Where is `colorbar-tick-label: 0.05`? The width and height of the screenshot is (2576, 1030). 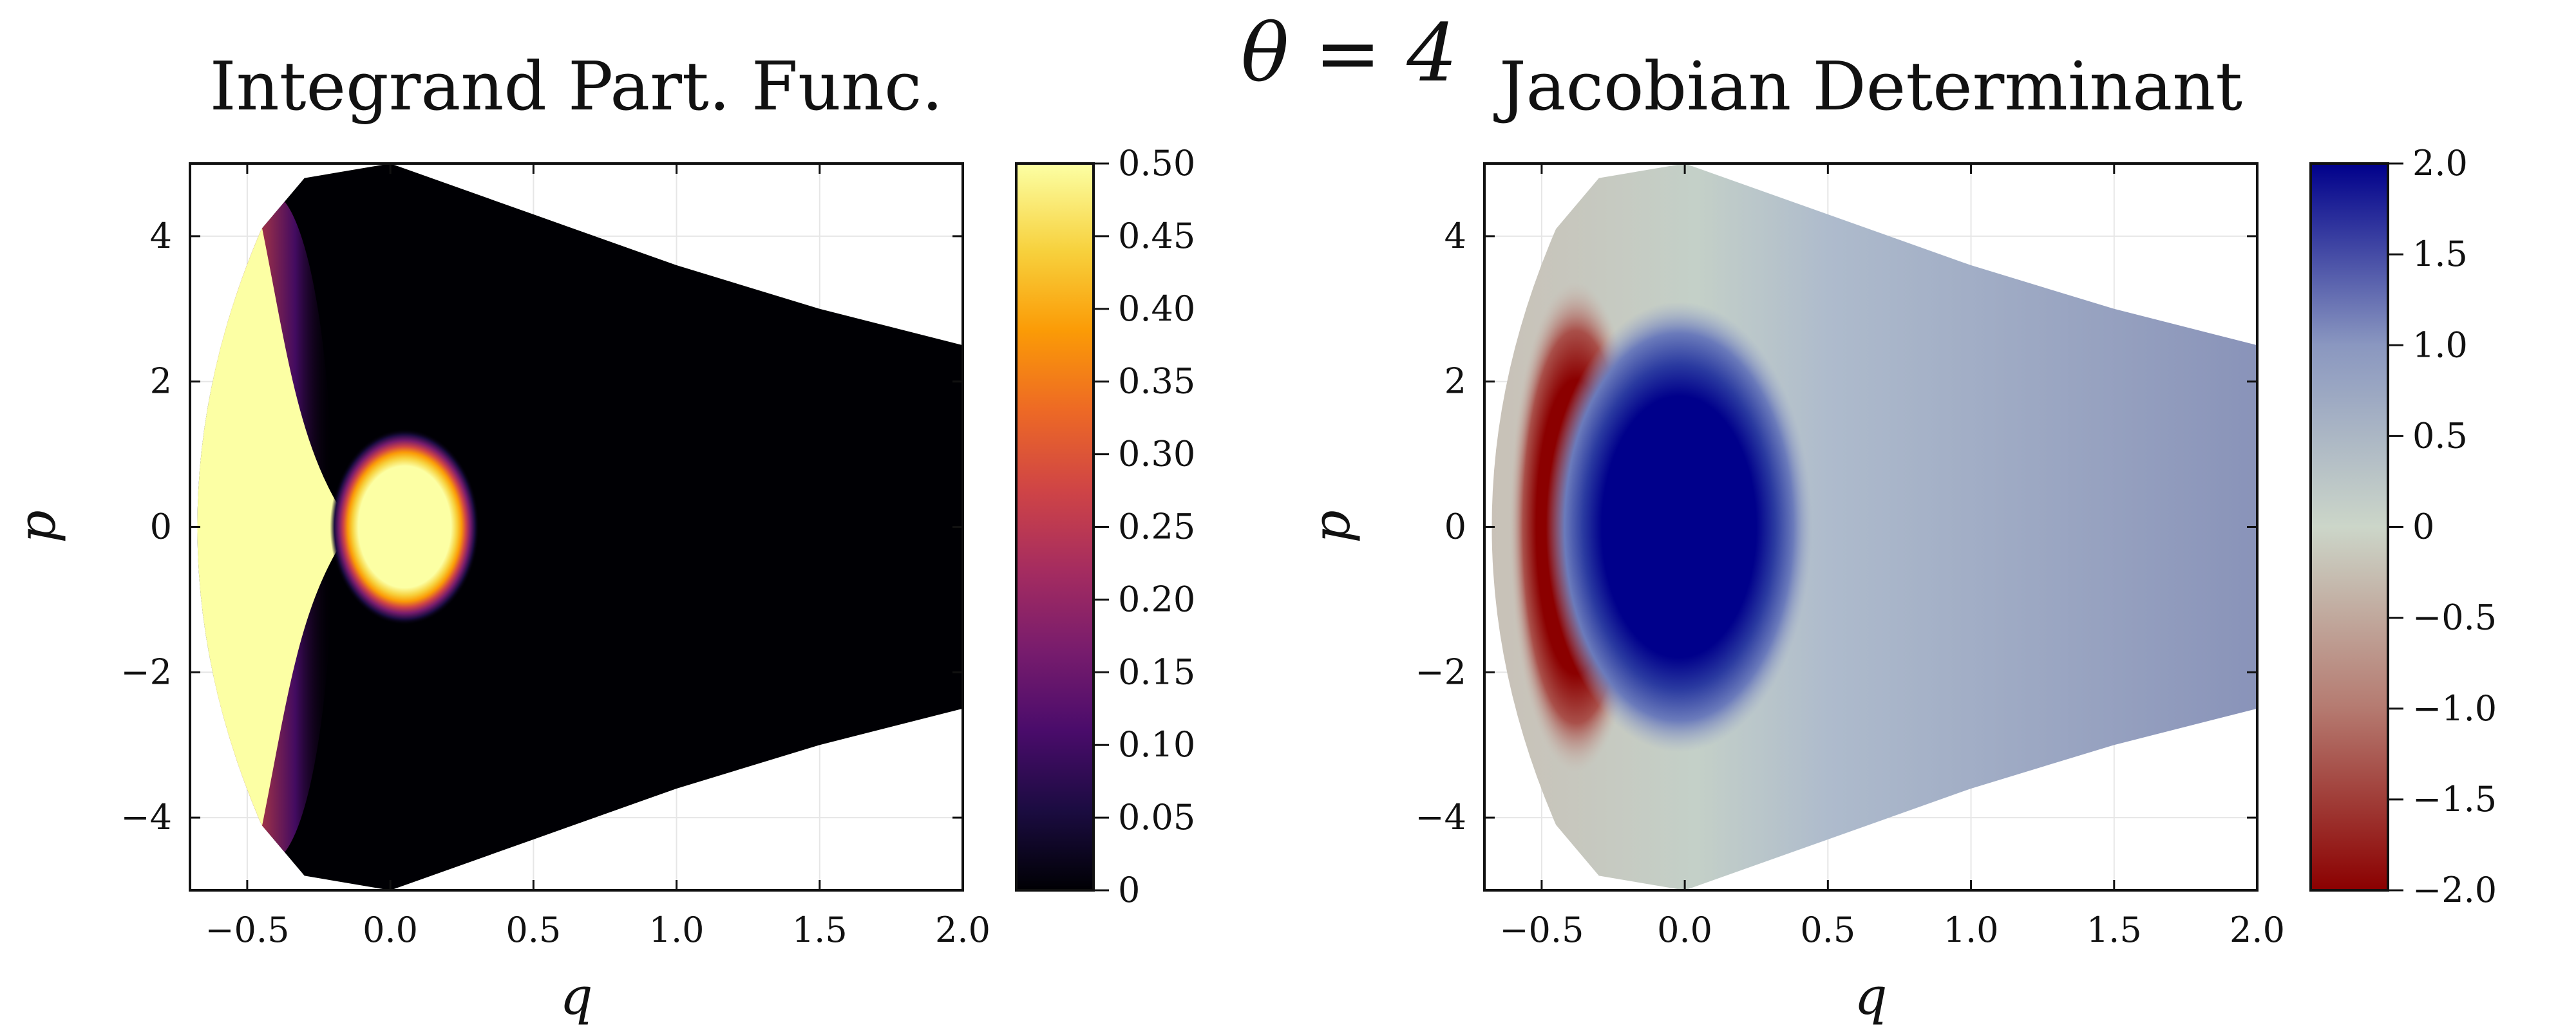 colorbar-tick-label: 0.05 is located at coordinates (1157, 818).